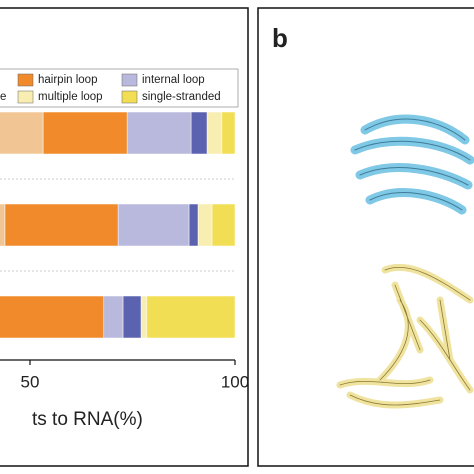 The image size is (474, 474). I want to click on legend-label: internal loop, so click(173, 80).